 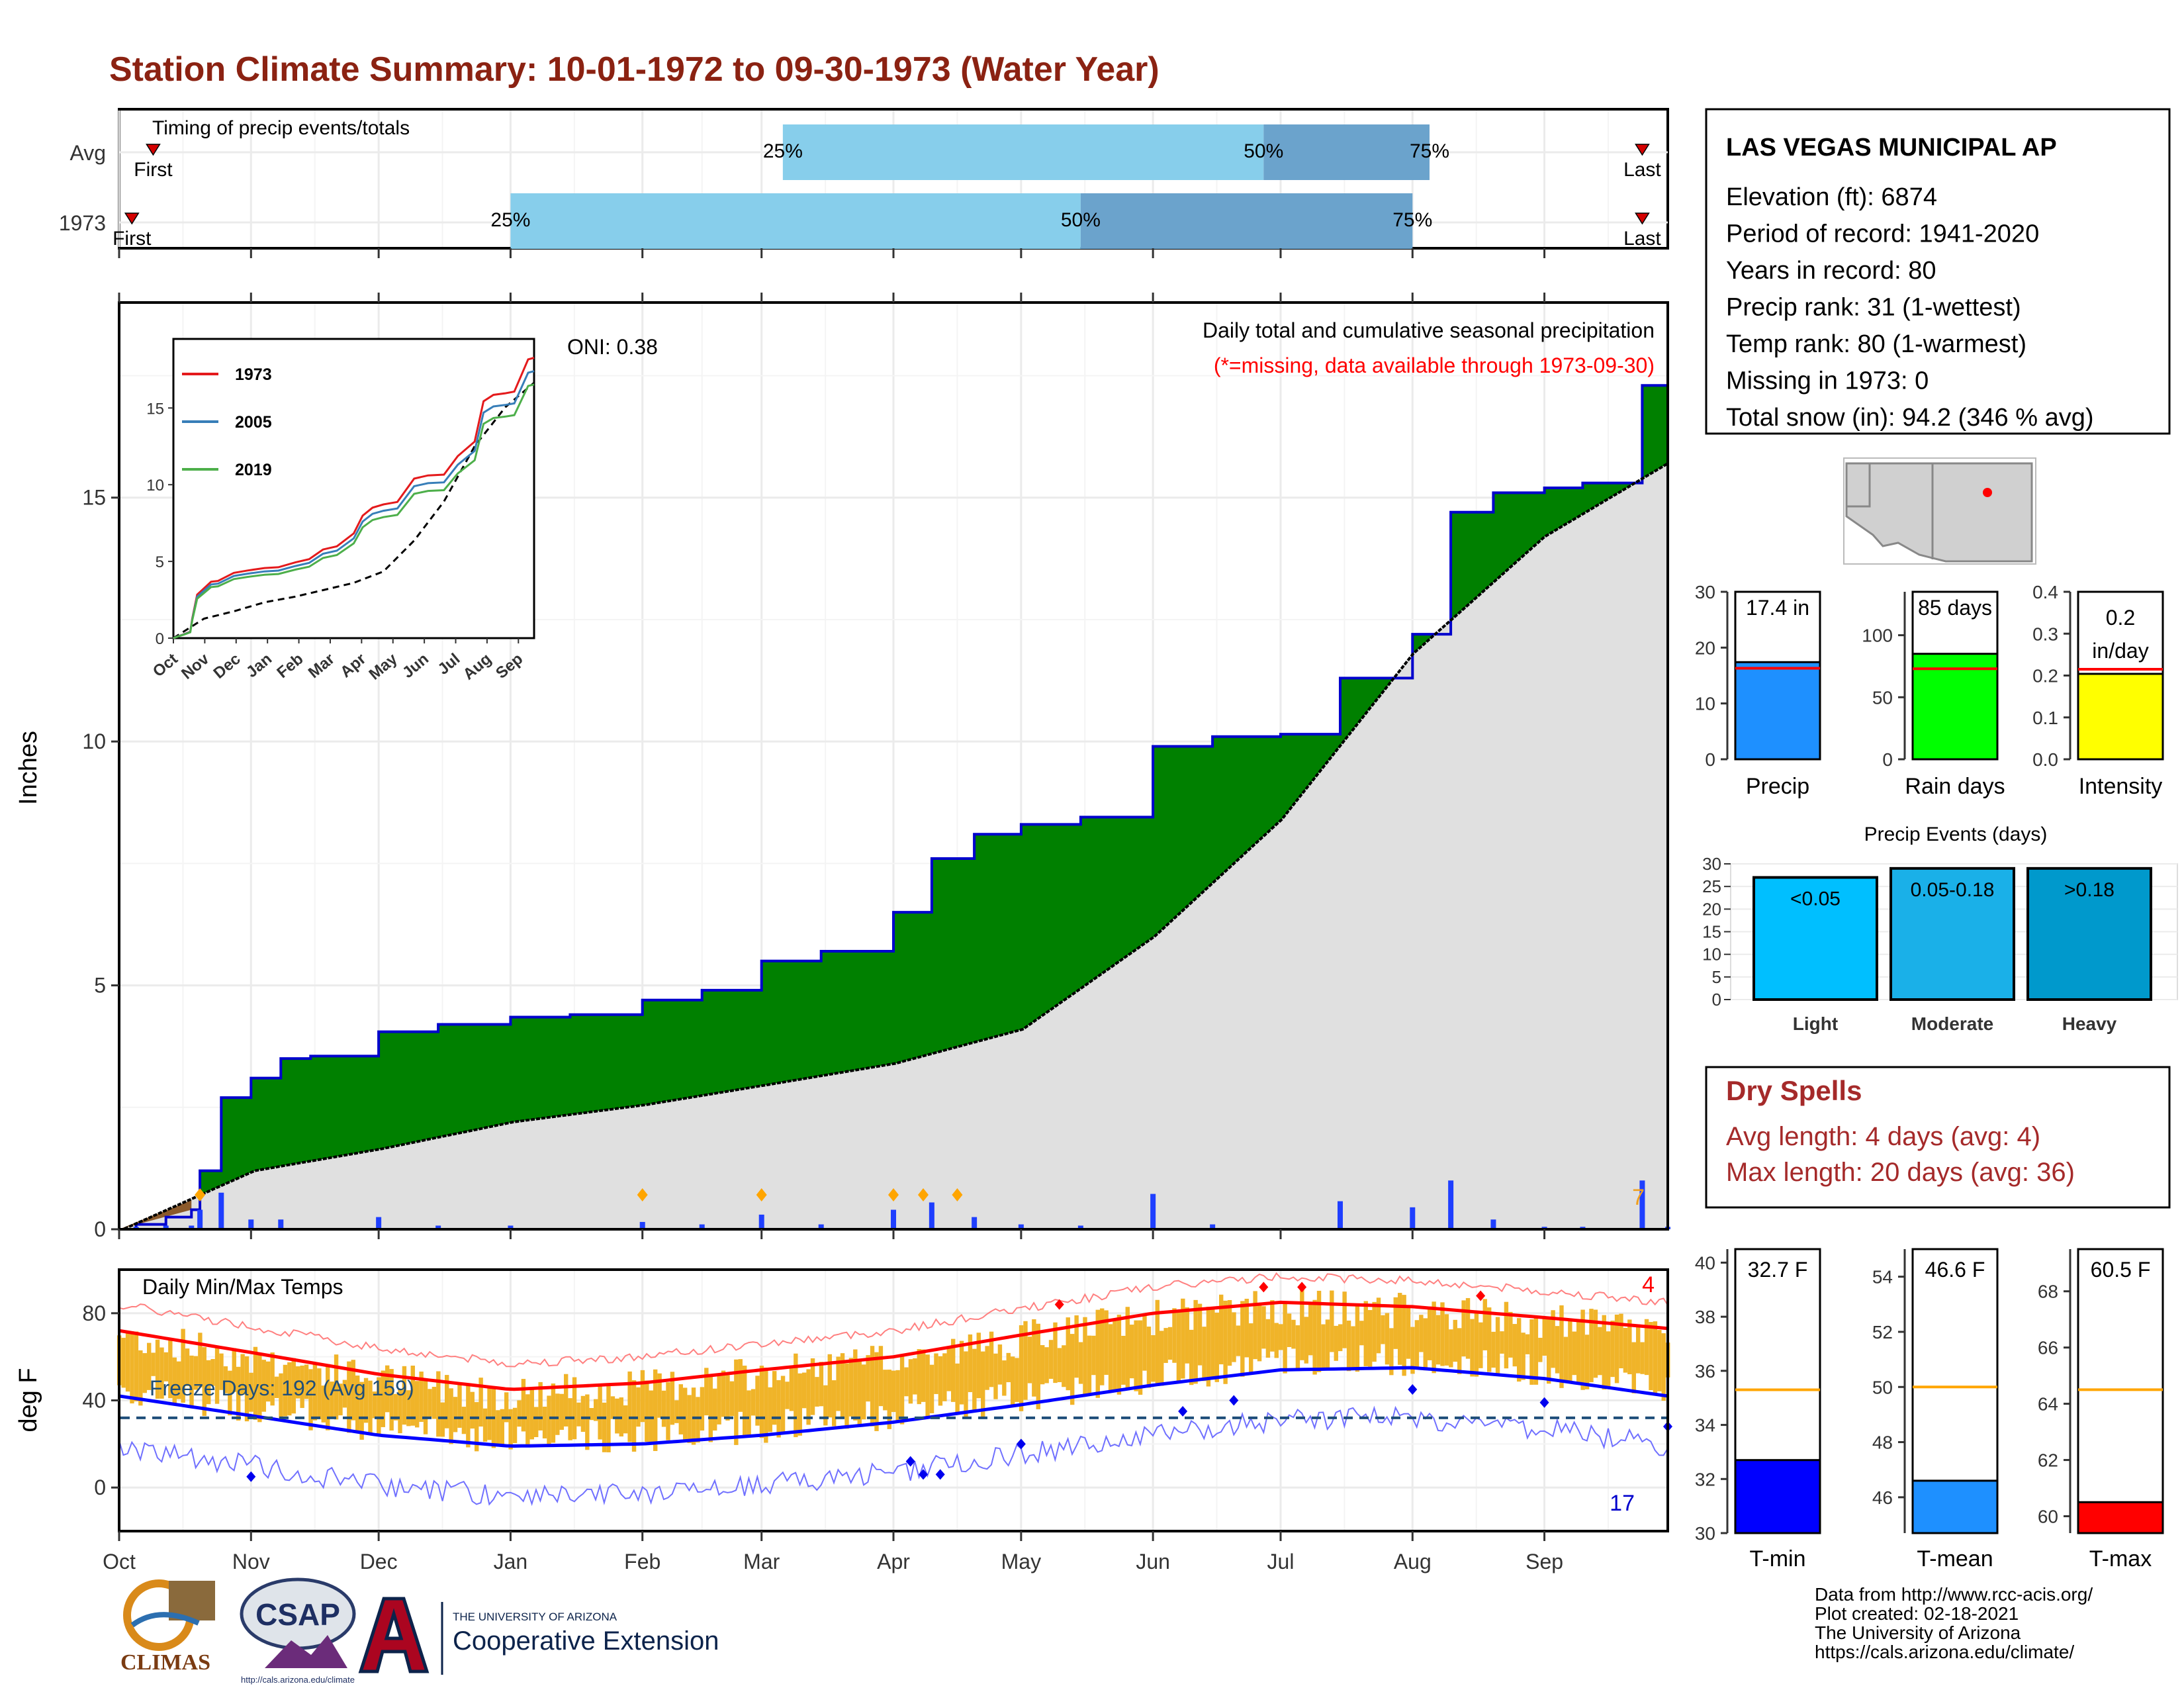 What do you see at coordinates (28, 768) in the screenshot?
I see `precip-ylabel: Inches` at bounding box center [28, 768].